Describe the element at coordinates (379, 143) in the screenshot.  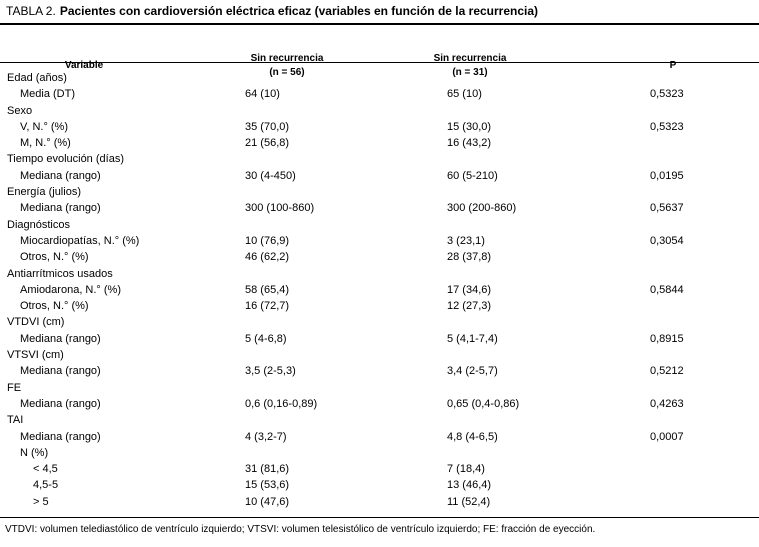
I see `table-row: M, N.° (%) 21 (56,8) 16 (43,2)` at that location.